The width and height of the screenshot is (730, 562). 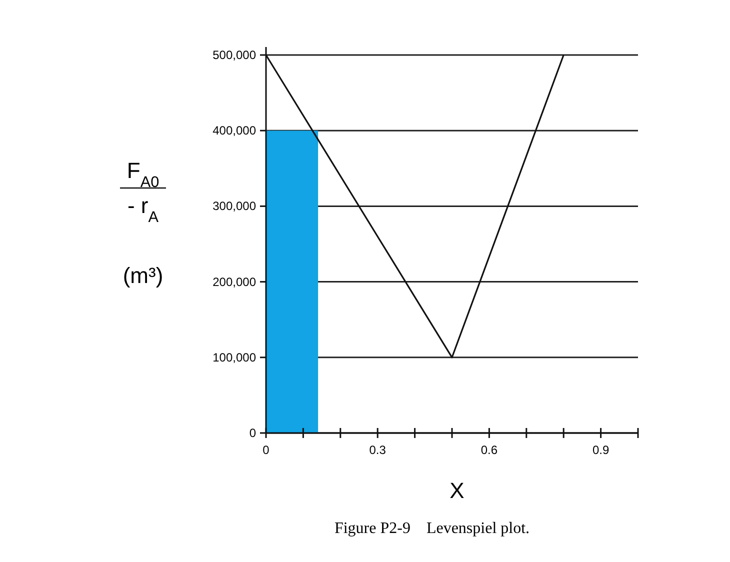 I want to click on x-tick-label: 0.9, so click(x=601, y=450).